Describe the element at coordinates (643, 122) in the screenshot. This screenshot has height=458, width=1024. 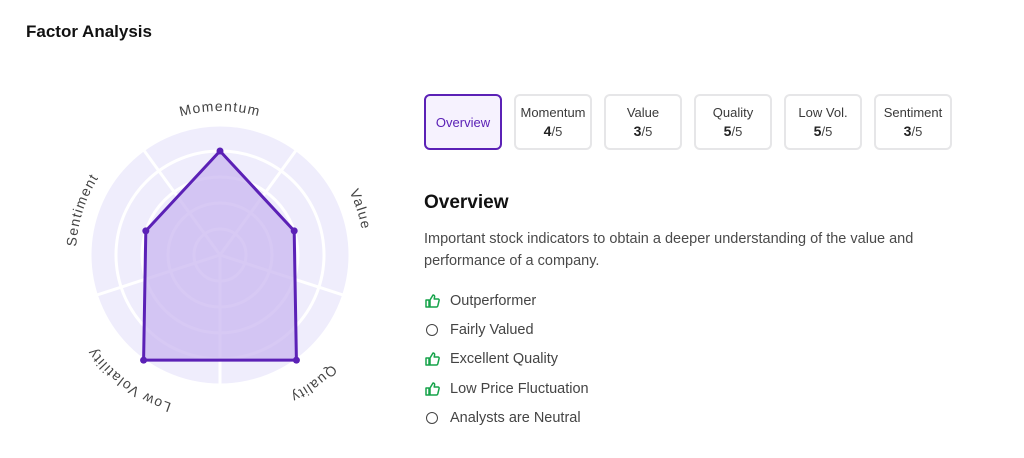
I see `tab-value: Value 3/5` at that location.